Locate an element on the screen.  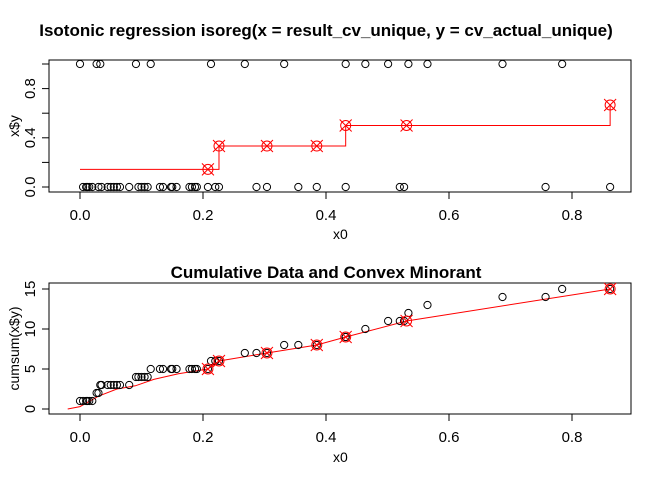
fit-step-line is located at coordinates (345, 137).